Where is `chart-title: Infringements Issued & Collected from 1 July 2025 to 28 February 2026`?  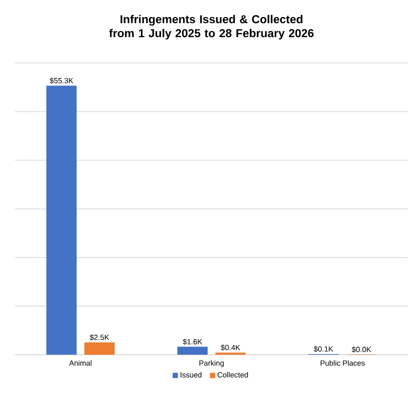
chart-title: Infringements Issued & Collected from 1 July 2025 to 28 February 2026 is located at coordinates (211, 27).